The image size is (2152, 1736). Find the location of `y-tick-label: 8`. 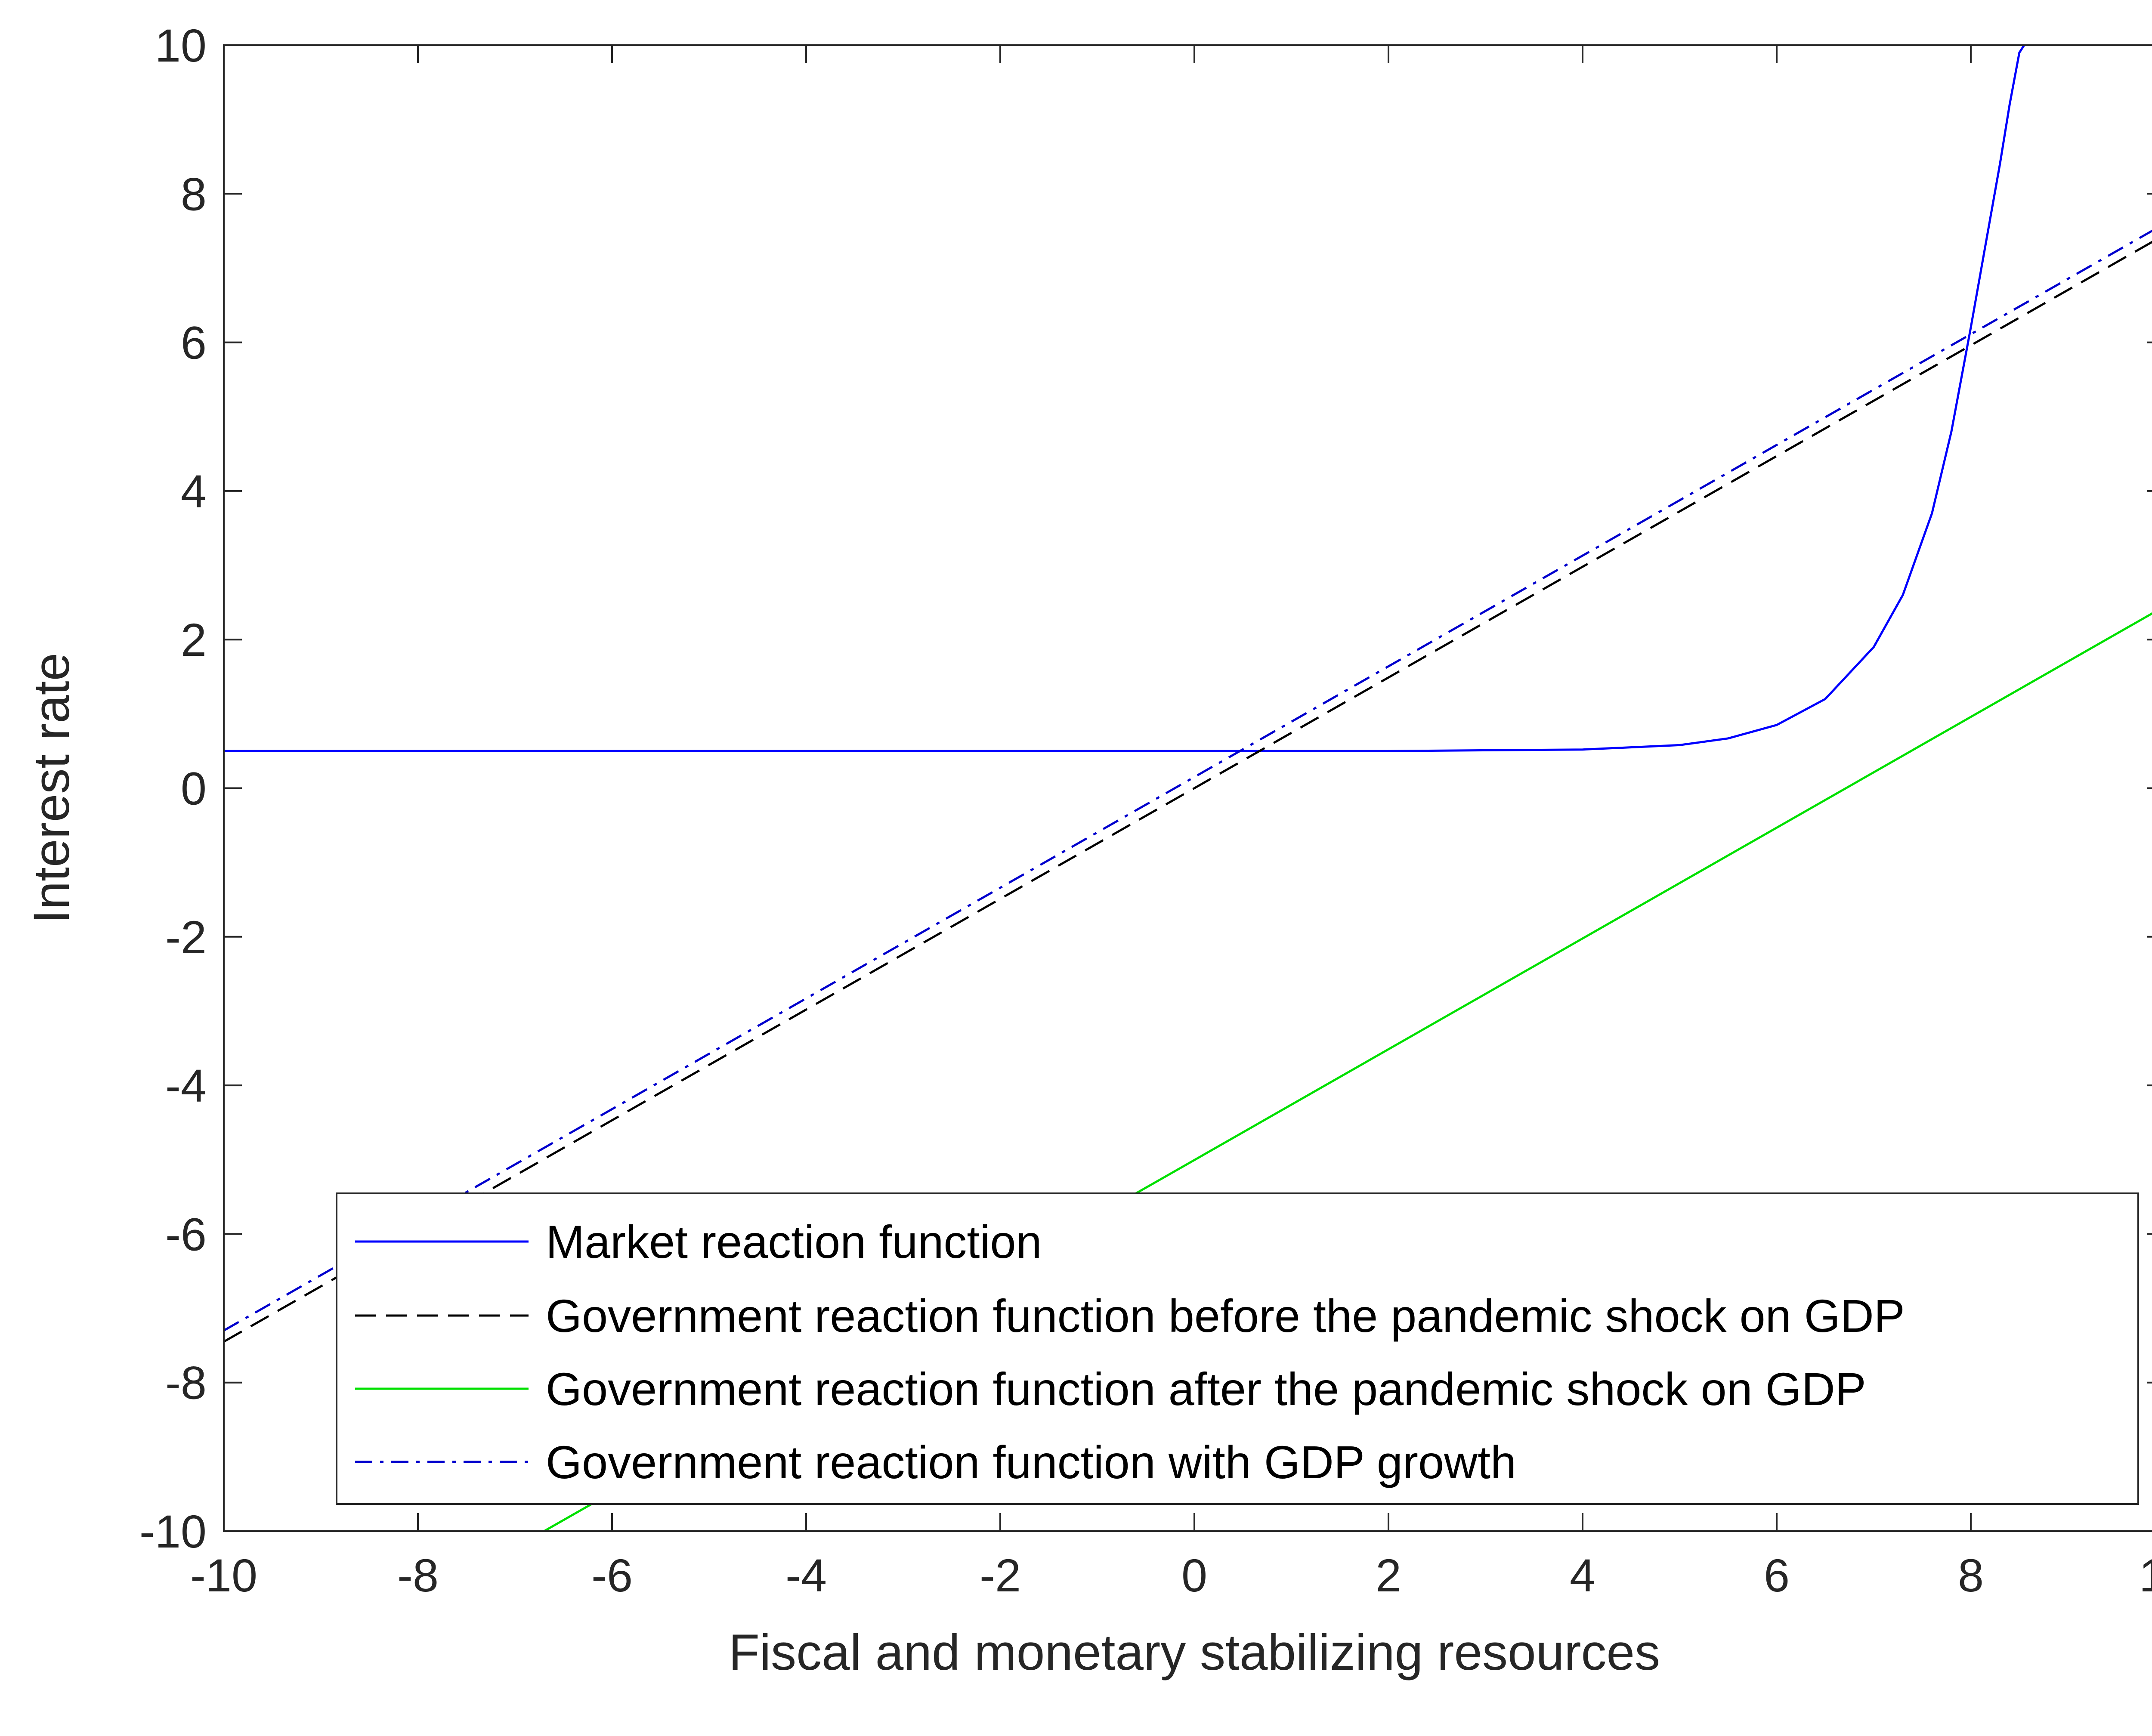

y-tick-label: 8 is located at coordinates (194, 194).